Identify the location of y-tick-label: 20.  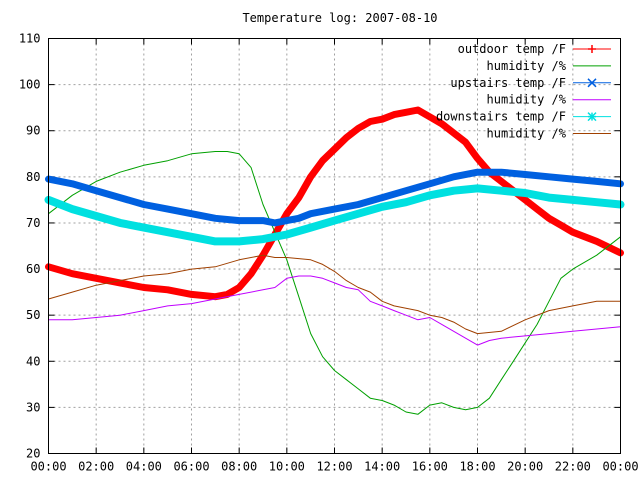
(33, 454).